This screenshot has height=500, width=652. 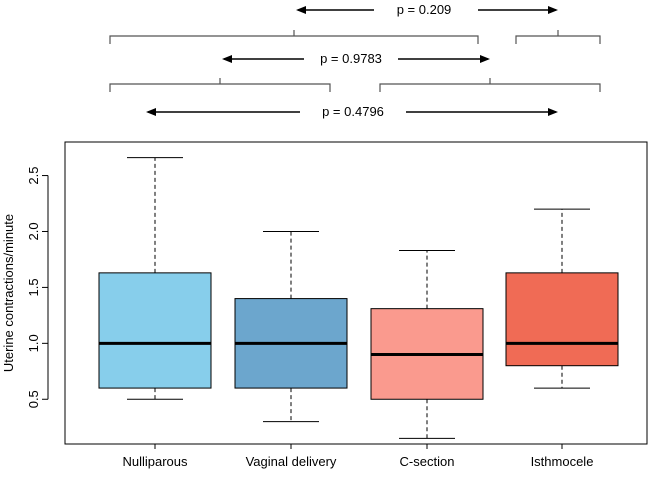 I want to click on y-axis-title: Uterine contractions/minute, so click(x=8, y=293).